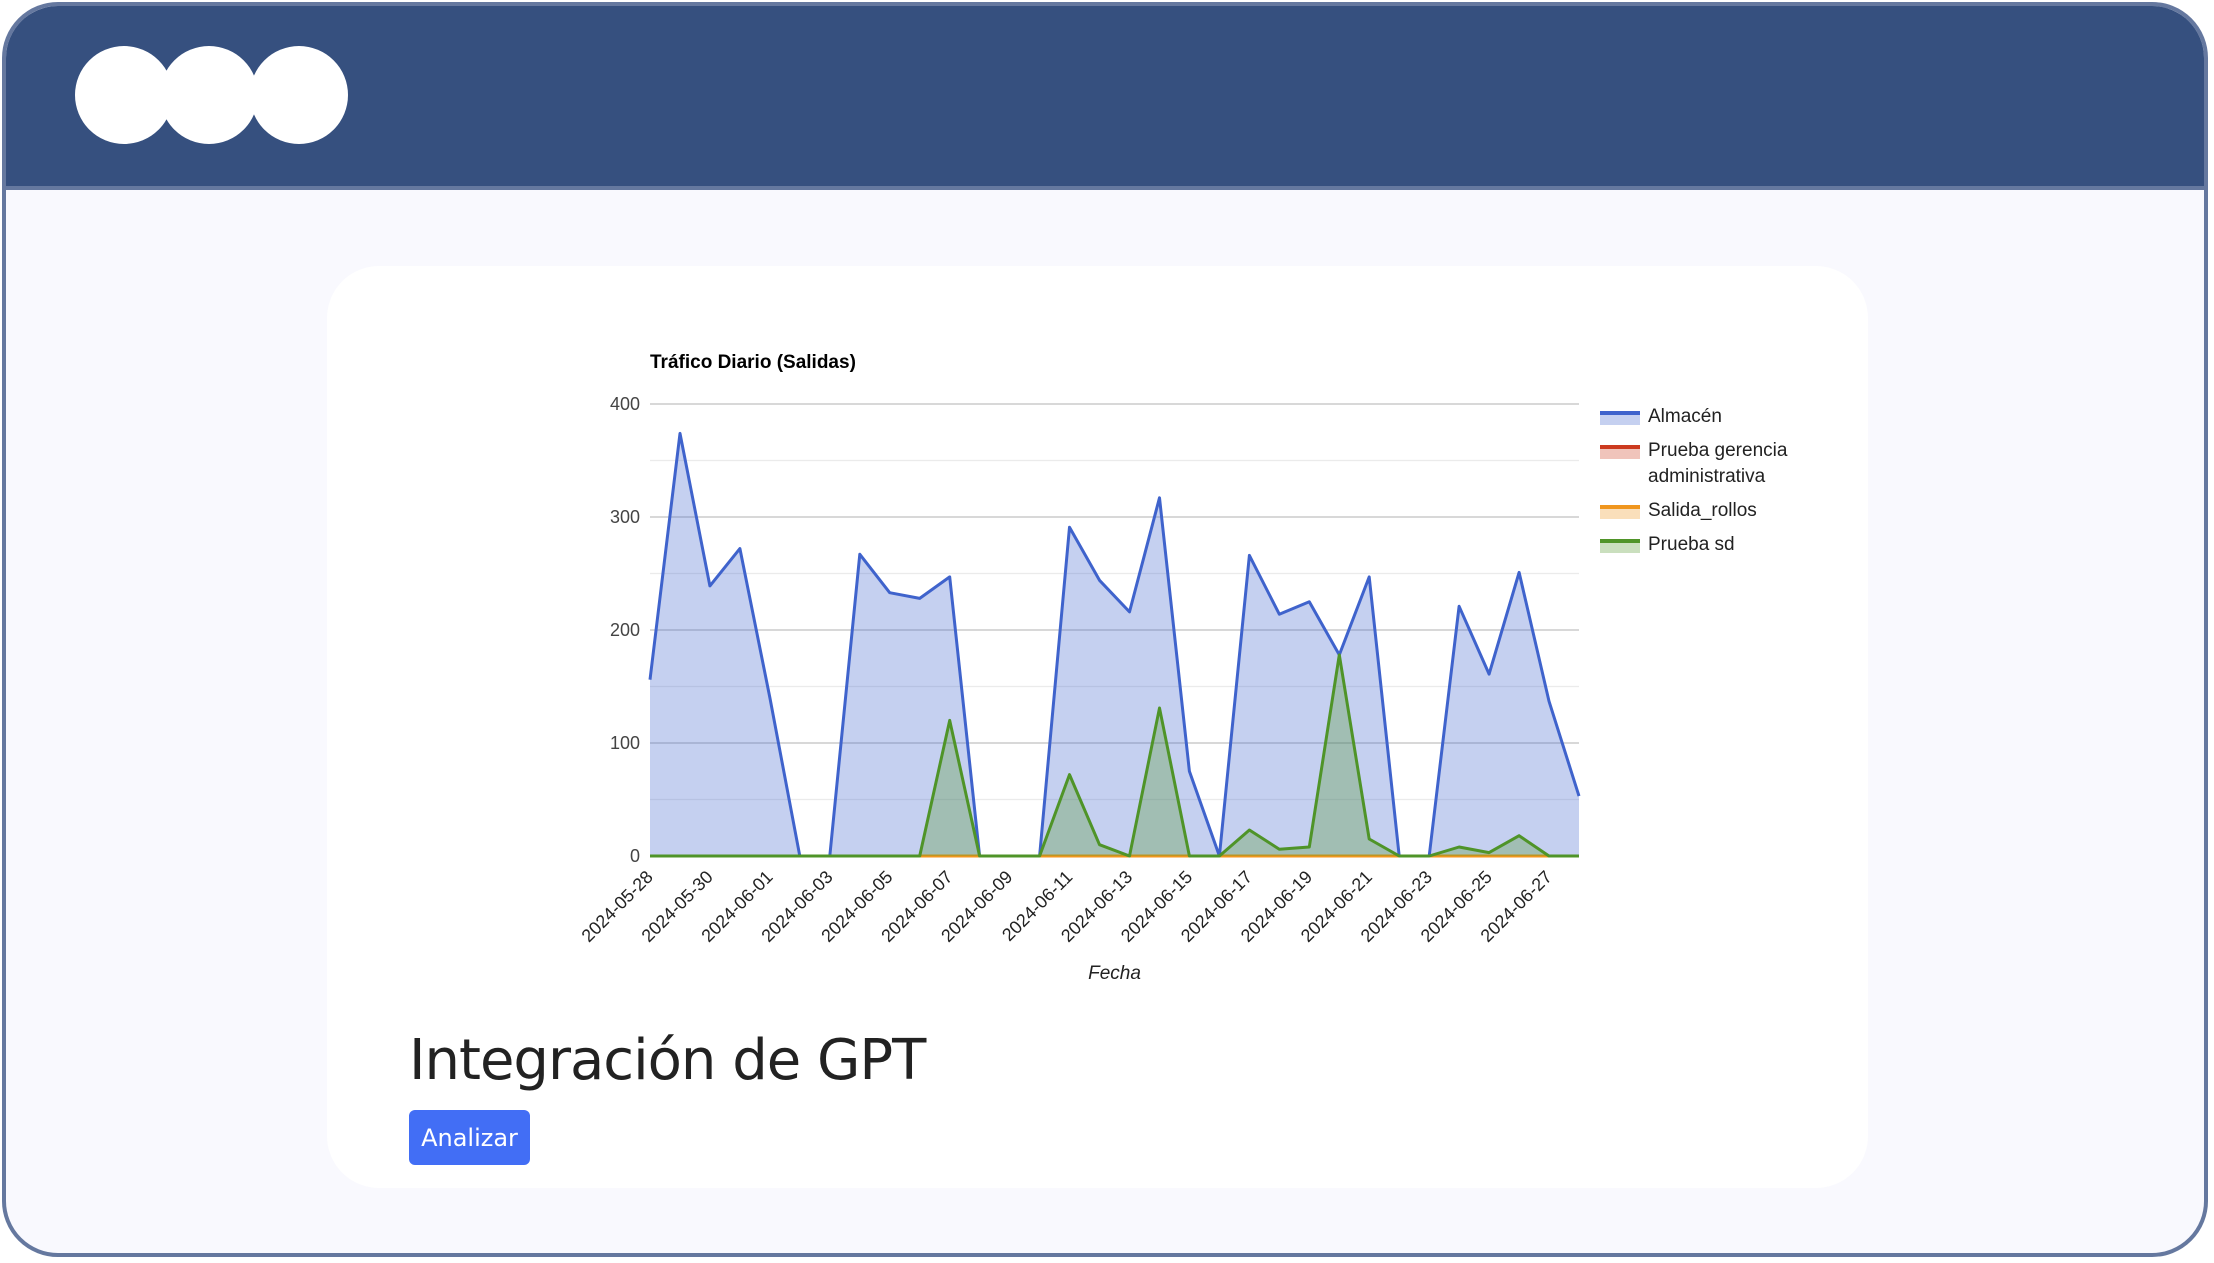  What do you see at coordinates (1718, 450) in the screenshot?
I see `legend-label: Prueba gerencia` at bounding box center [1718, 450].